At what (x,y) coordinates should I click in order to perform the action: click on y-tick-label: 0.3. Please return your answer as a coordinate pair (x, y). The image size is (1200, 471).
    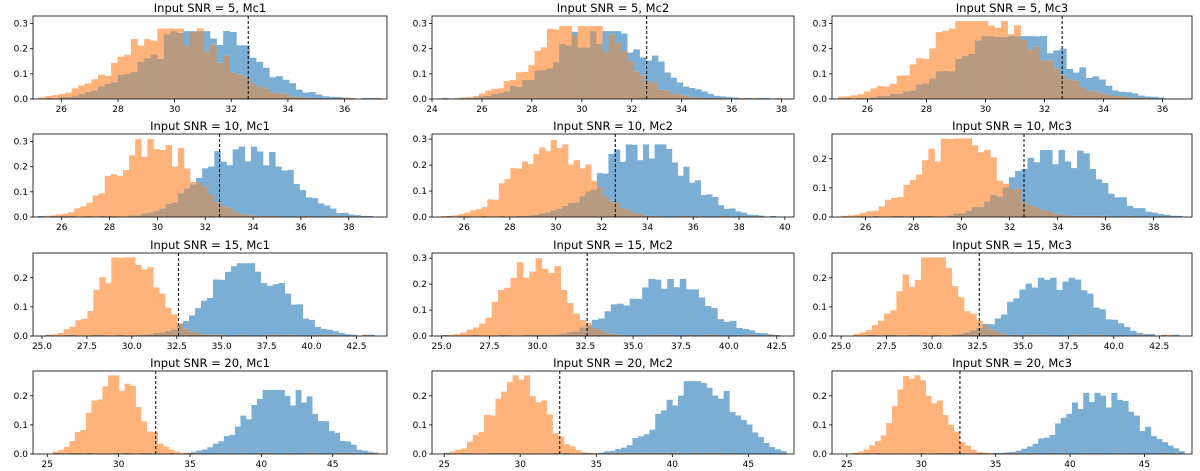
    Looking at the image, I should click on (21, 25).